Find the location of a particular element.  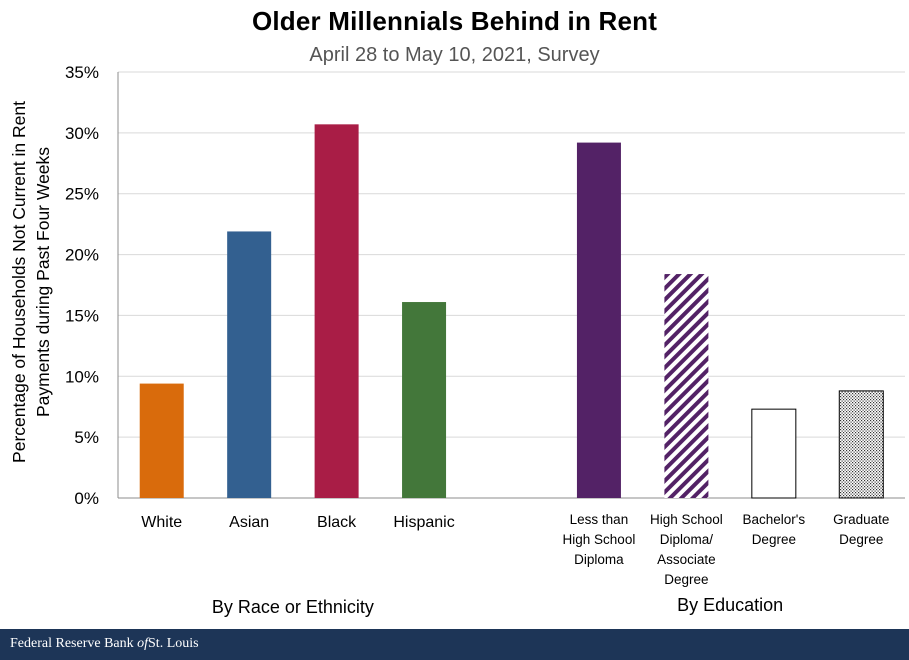

y-axis-title-line: Payments during Past Four Weeks is located at coordinates (43, 282).